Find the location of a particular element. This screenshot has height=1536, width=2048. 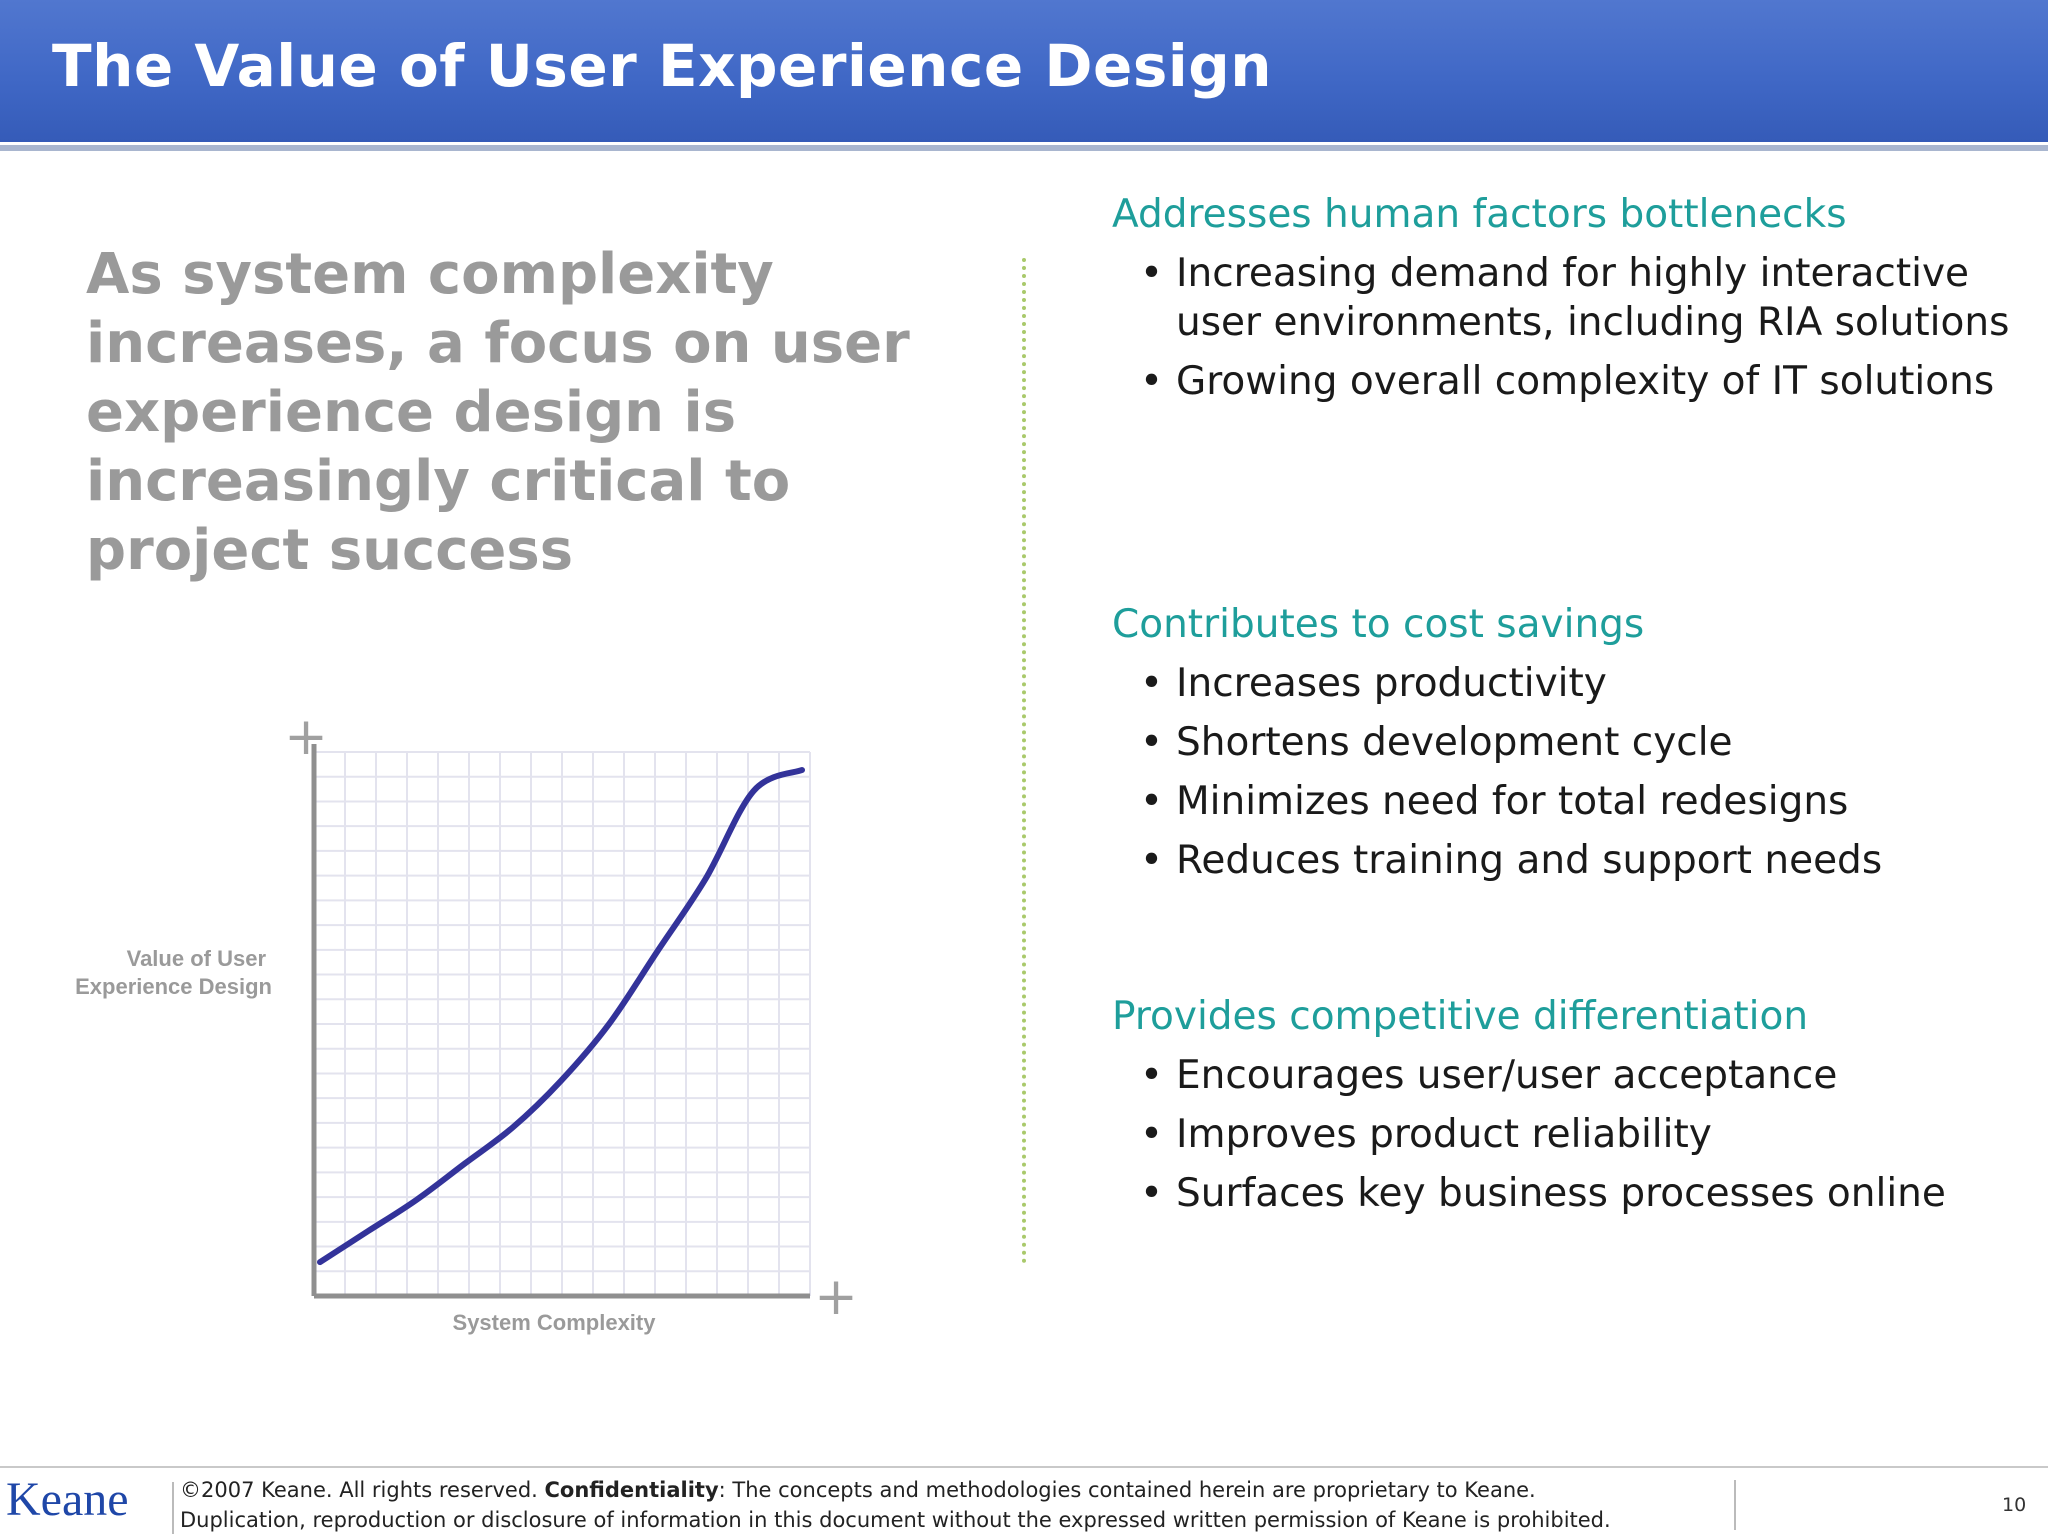

y-axis-plus-marker: + is located at coordinates (306, 737).